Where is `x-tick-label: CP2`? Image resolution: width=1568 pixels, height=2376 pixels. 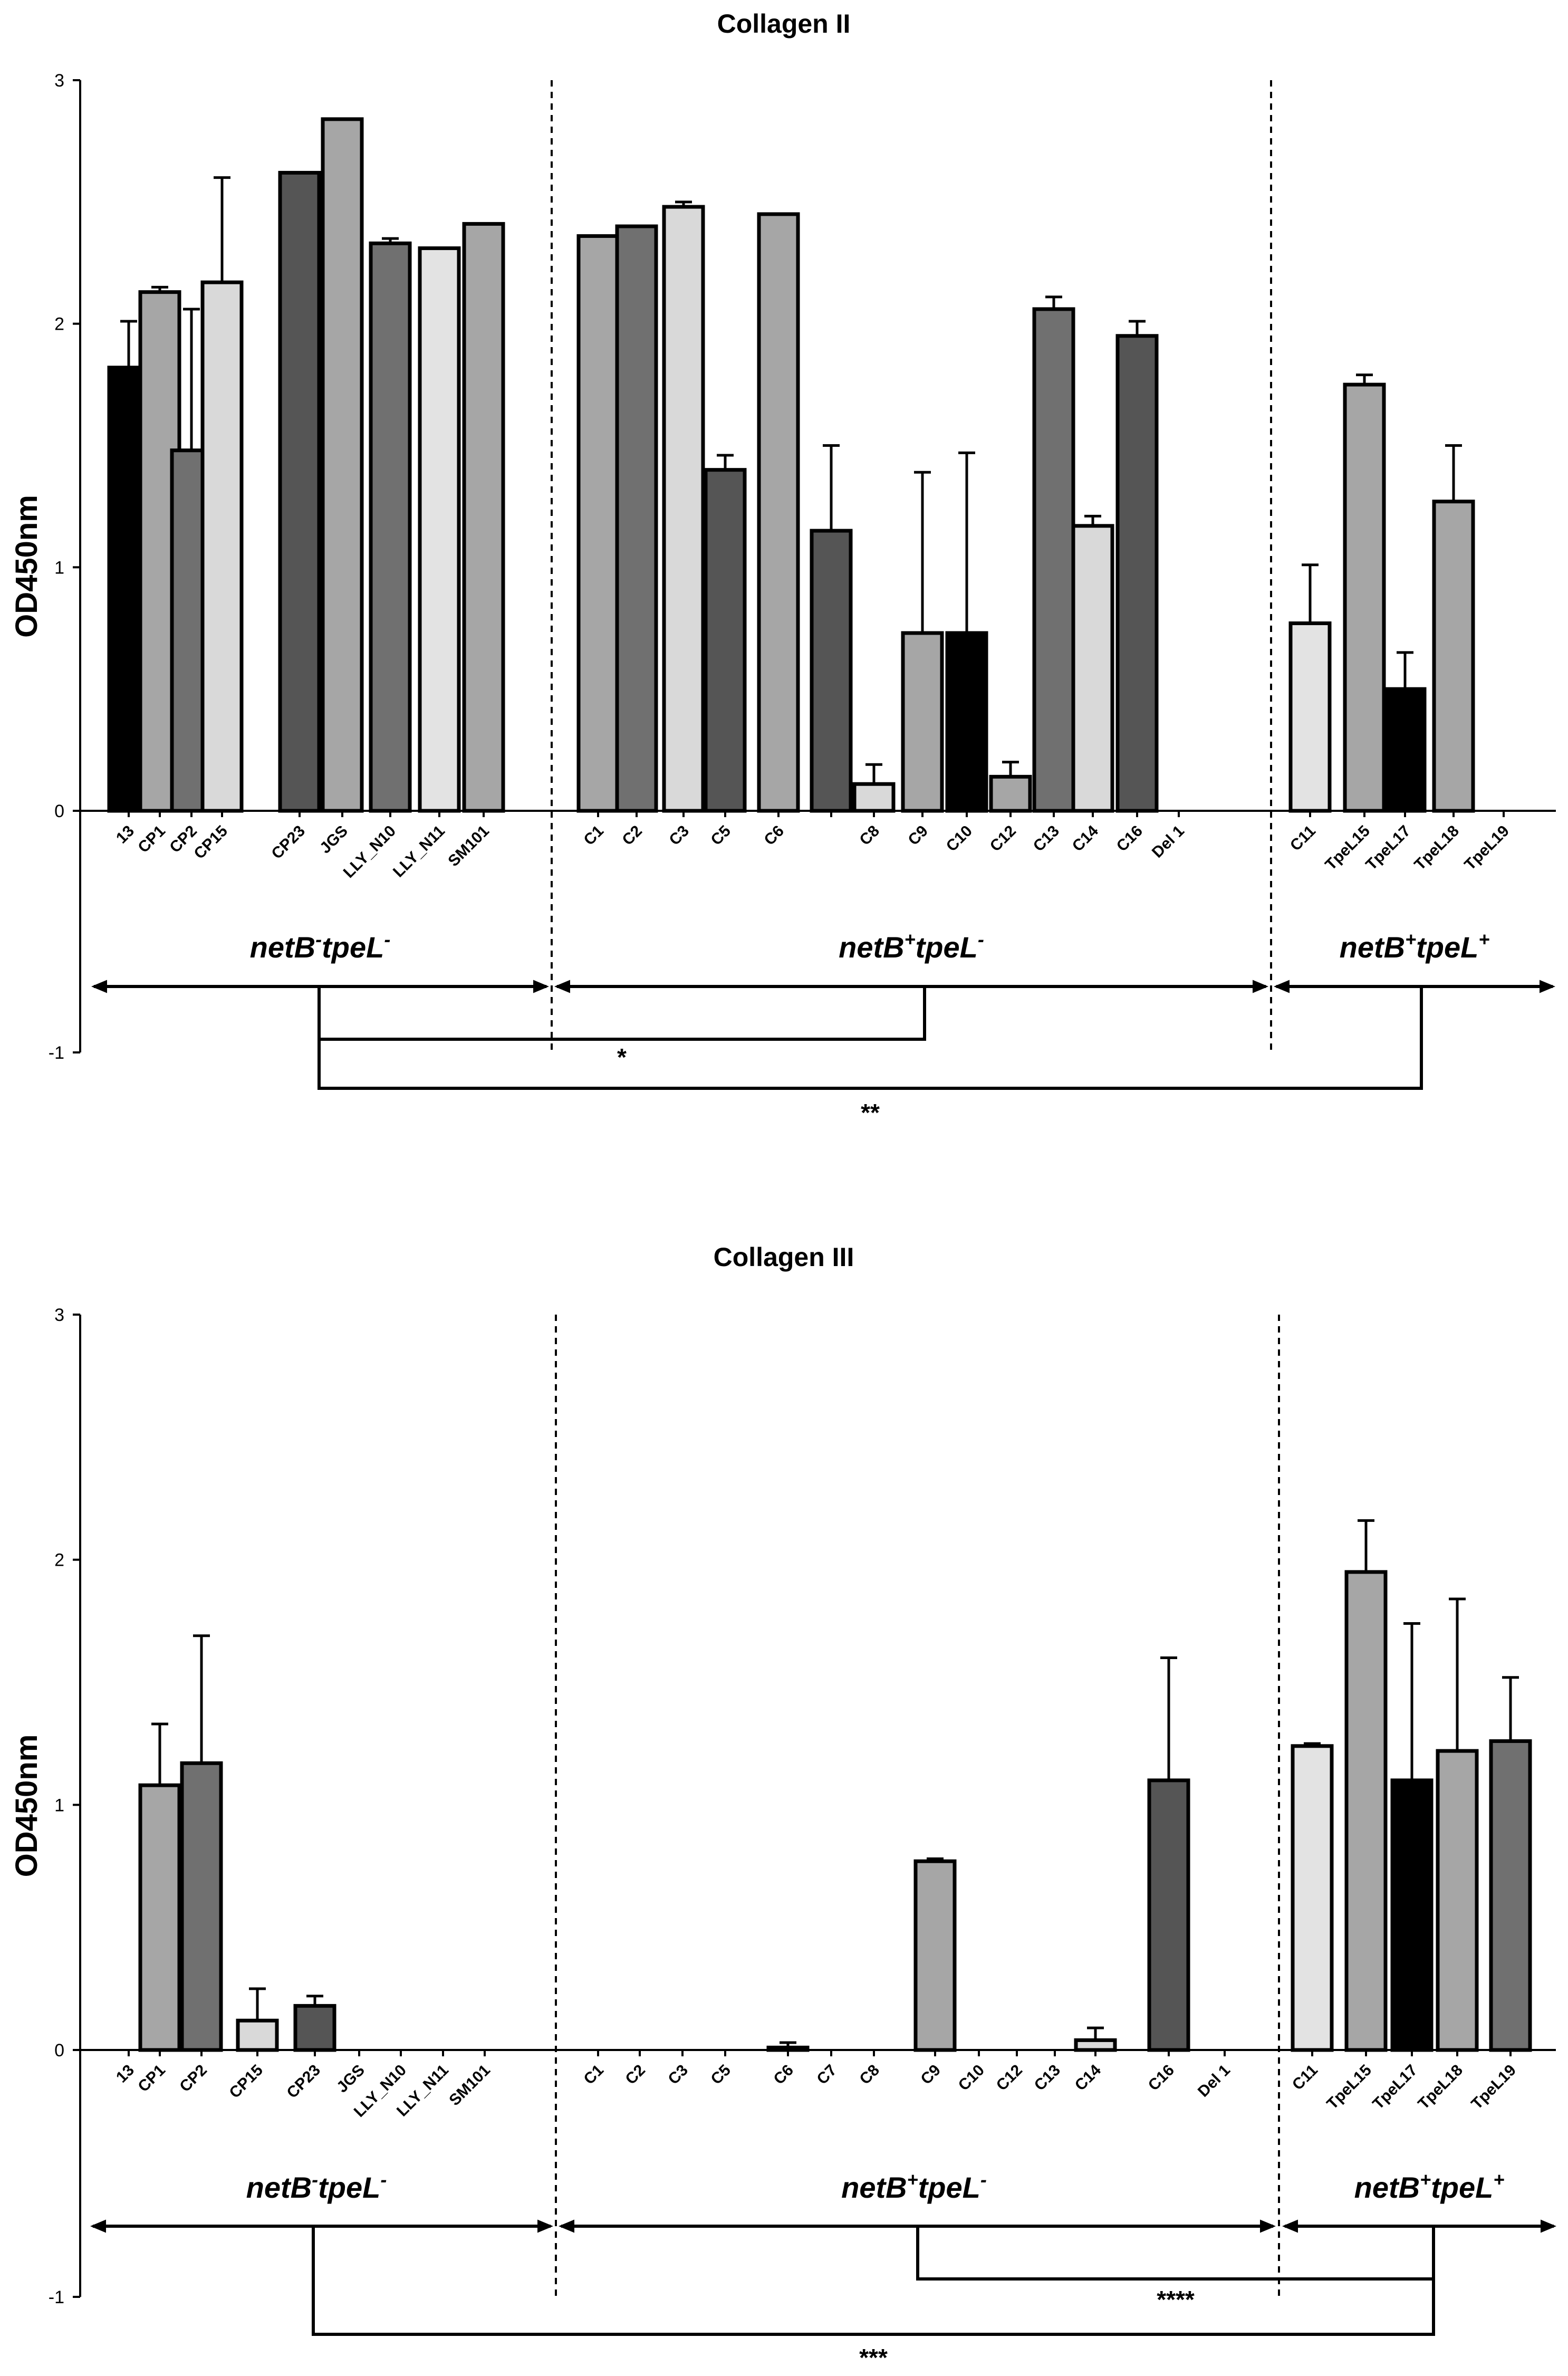 x-tick-label: CP2 is located at coordinates (193, 2079).